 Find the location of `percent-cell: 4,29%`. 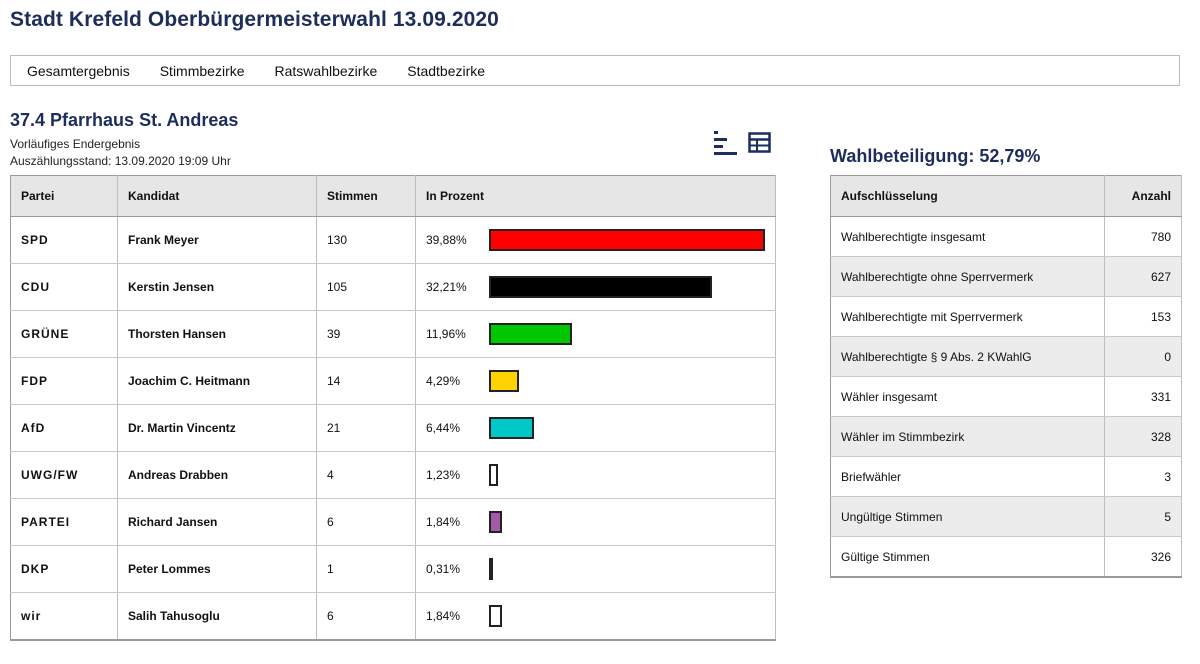

percent-cell: 4,29% is located at coordinates (595, 381).